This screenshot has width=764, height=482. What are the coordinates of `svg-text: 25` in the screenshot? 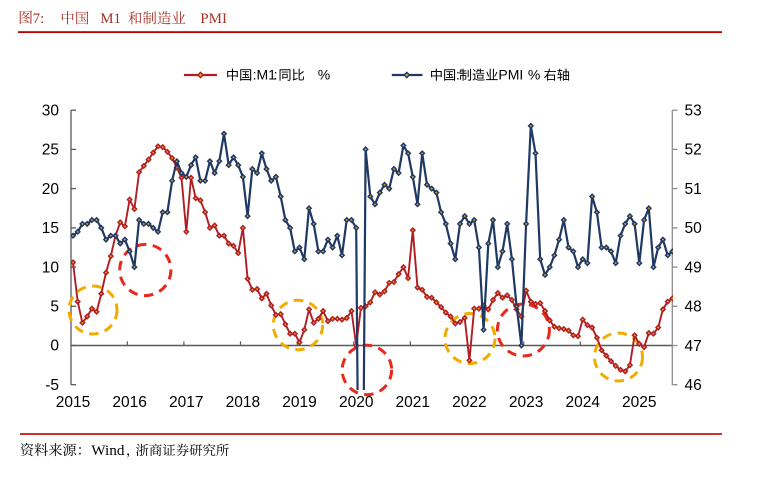 It's located at (50, 150).